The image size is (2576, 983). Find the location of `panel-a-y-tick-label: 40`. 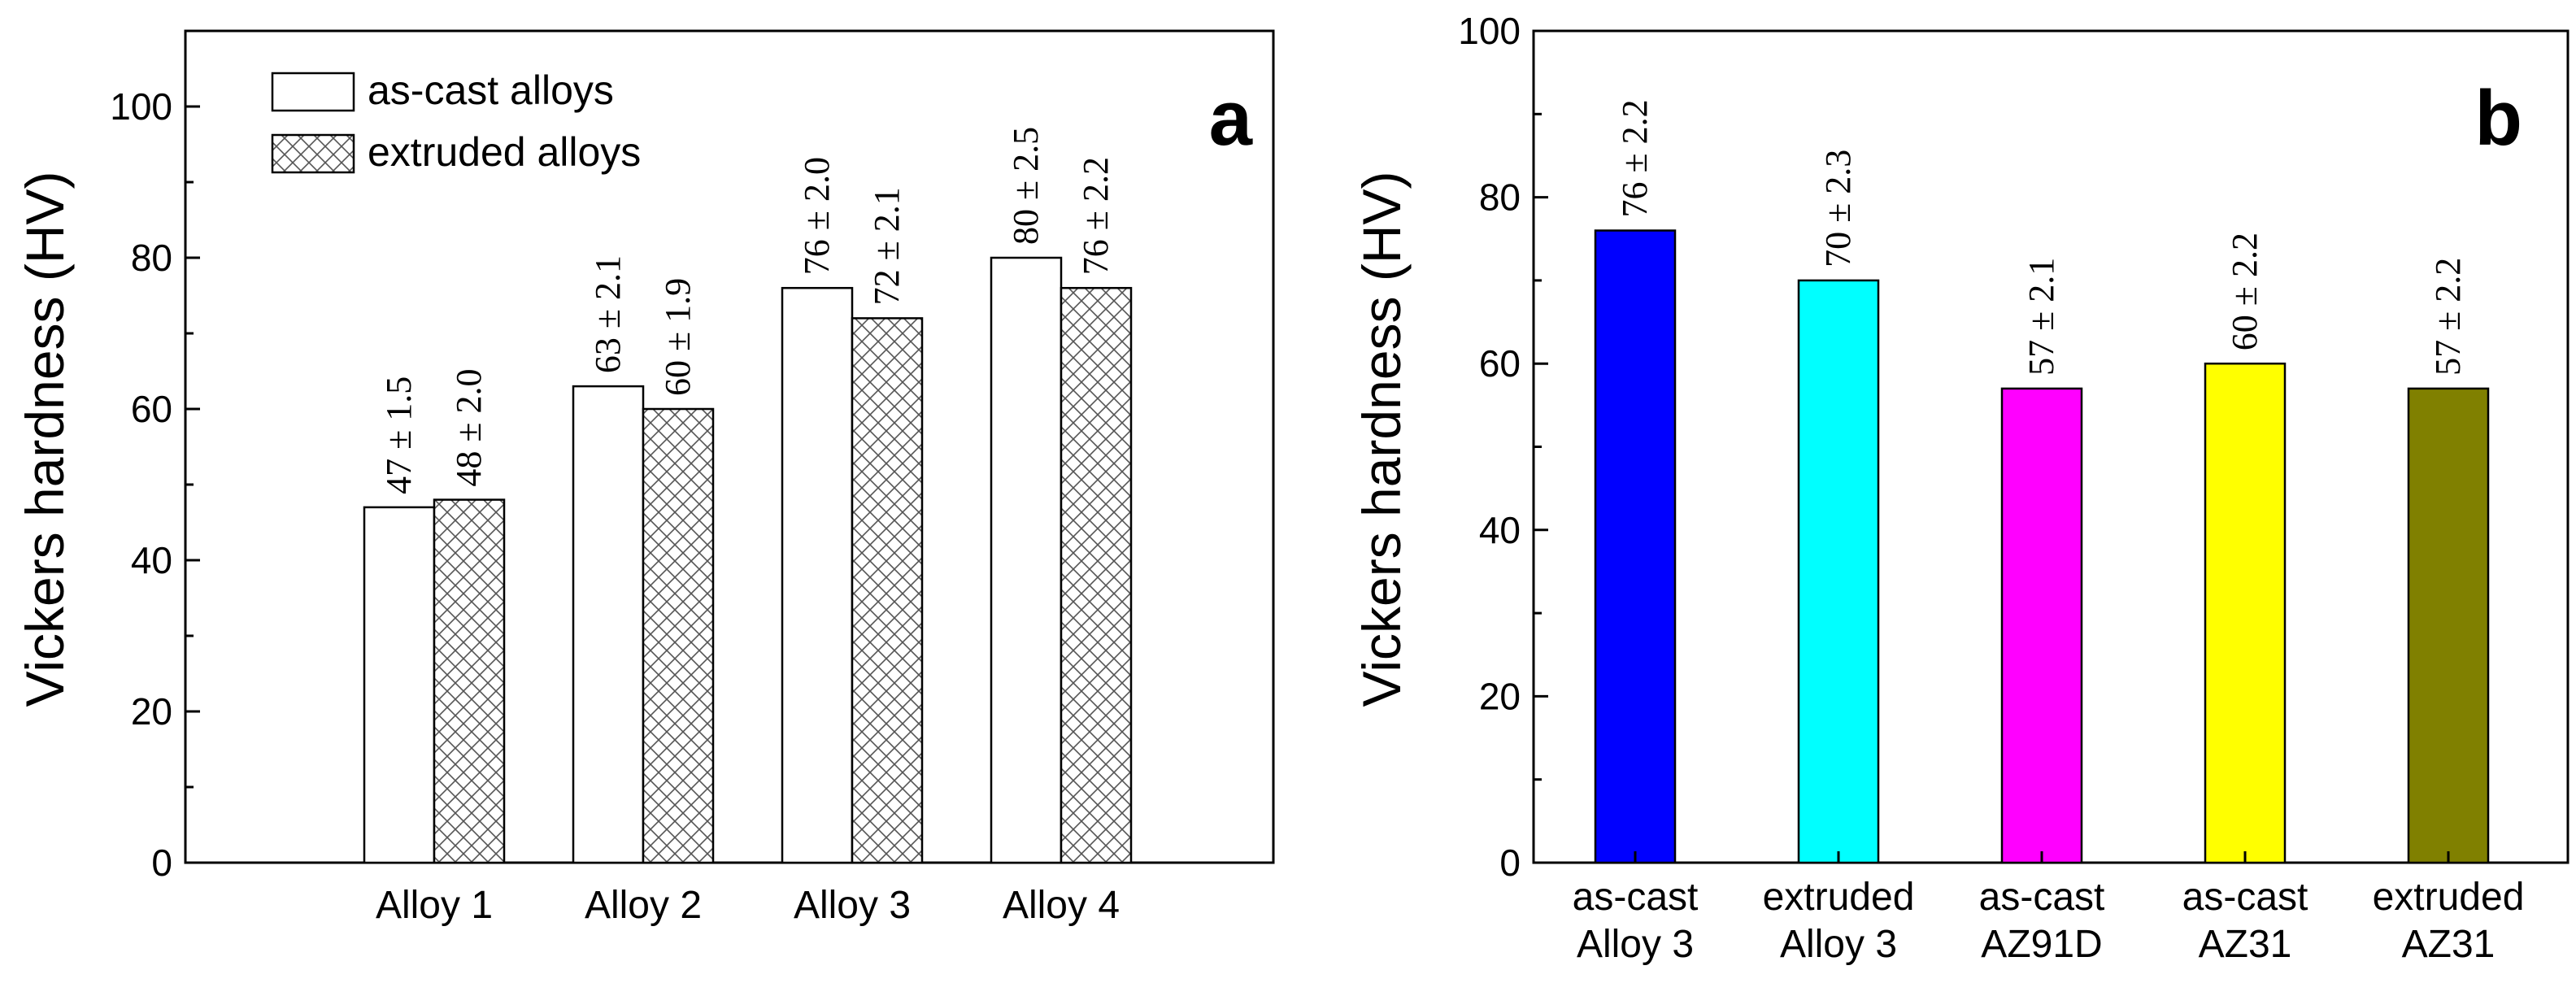

panel-a-y-tick-label: 40 is located at coordinates (152, 560).